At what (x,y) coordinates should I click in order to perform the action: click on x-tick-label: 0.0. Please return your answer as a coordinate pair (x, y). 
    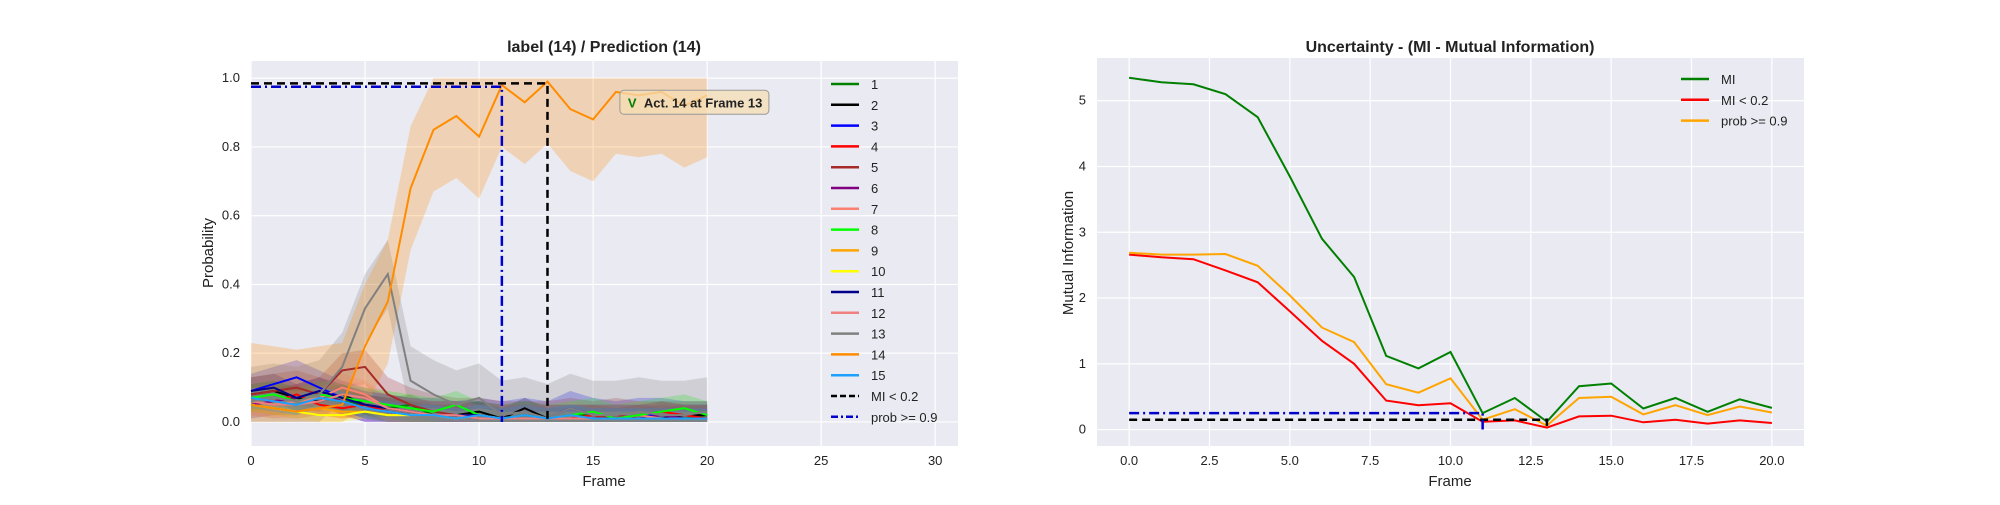
    Looking at the image, I should click on (1129, 460).